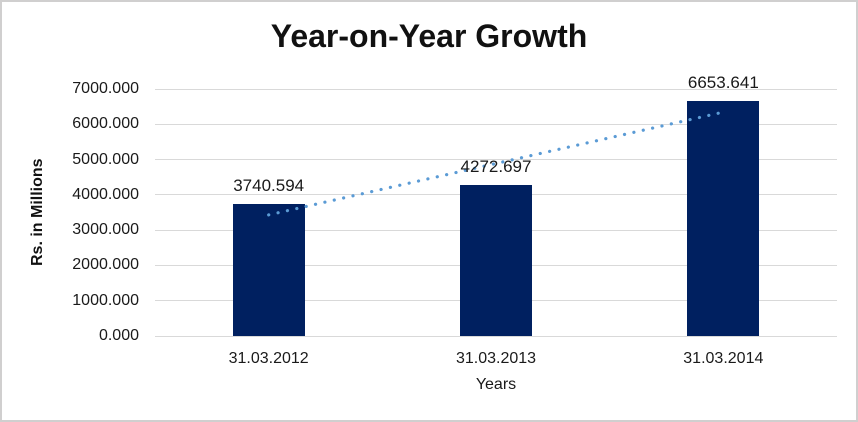 The height and width of the screenshot is (422, 858). What do you see at coordinates (268, 358) in the screenshot?
I see `x-tick-label: 31.03.2012` at bounding box center [268, 358].